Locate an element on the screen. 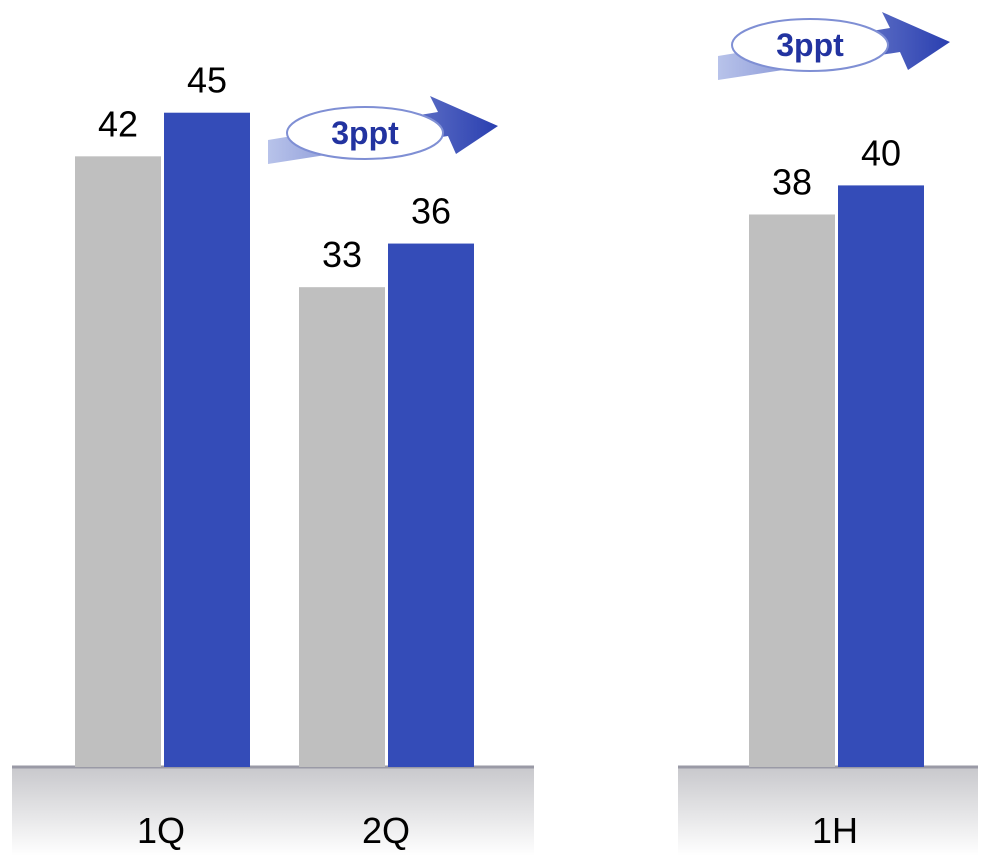 The image size is (984, 856). data-label-1q-series-1: 42 is located at coordinates (118, 123).